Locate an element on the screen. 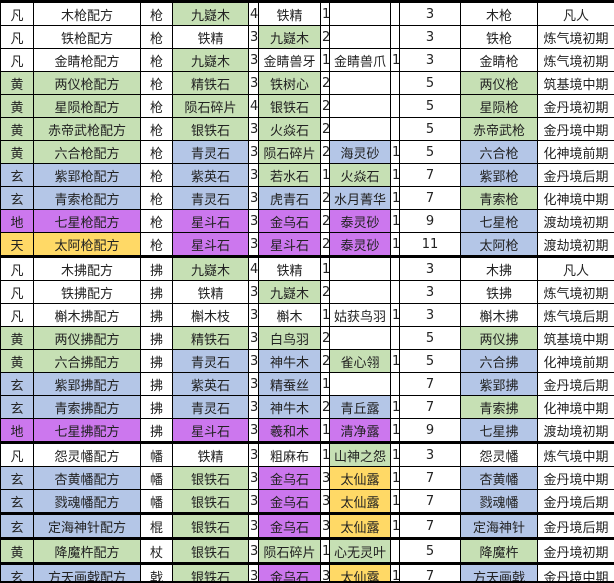 The width and height of the screenshot is (614, 583). item-name-cell: 金睛枪 is located at coordinates (499, 60).